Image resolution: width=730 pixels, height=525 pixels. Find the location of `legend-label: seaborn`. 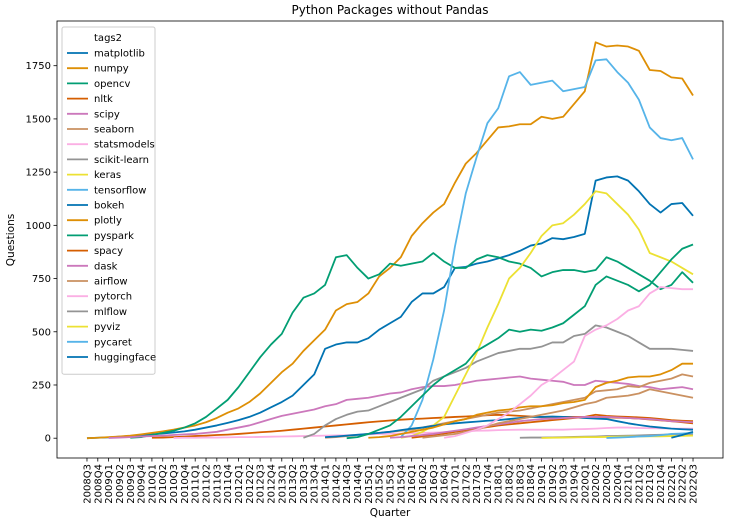

legend-label: seaborn is located at coordinates (114, 130).